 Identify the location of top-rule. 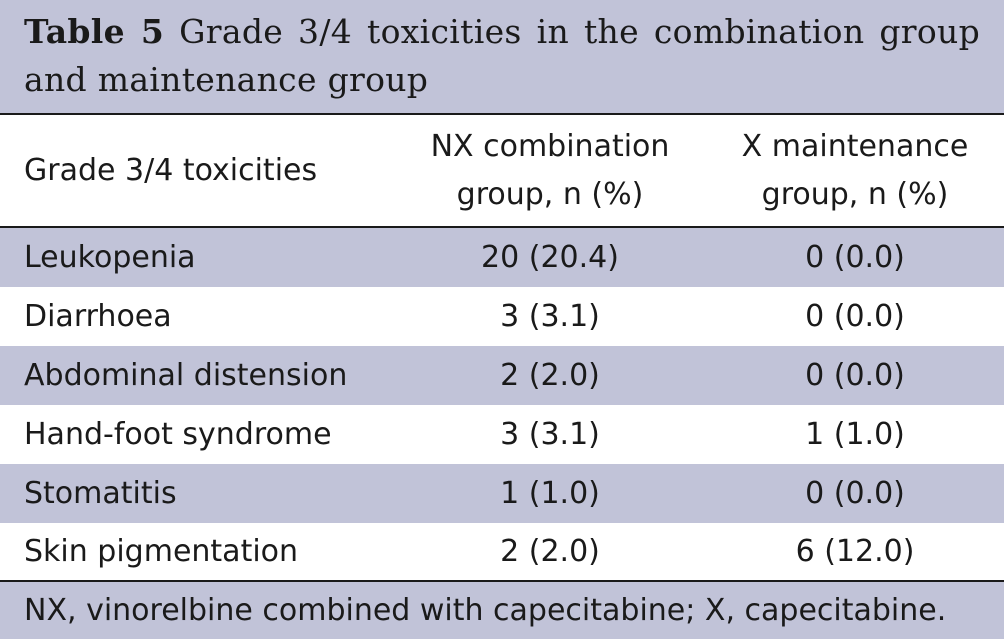
(502, 114).